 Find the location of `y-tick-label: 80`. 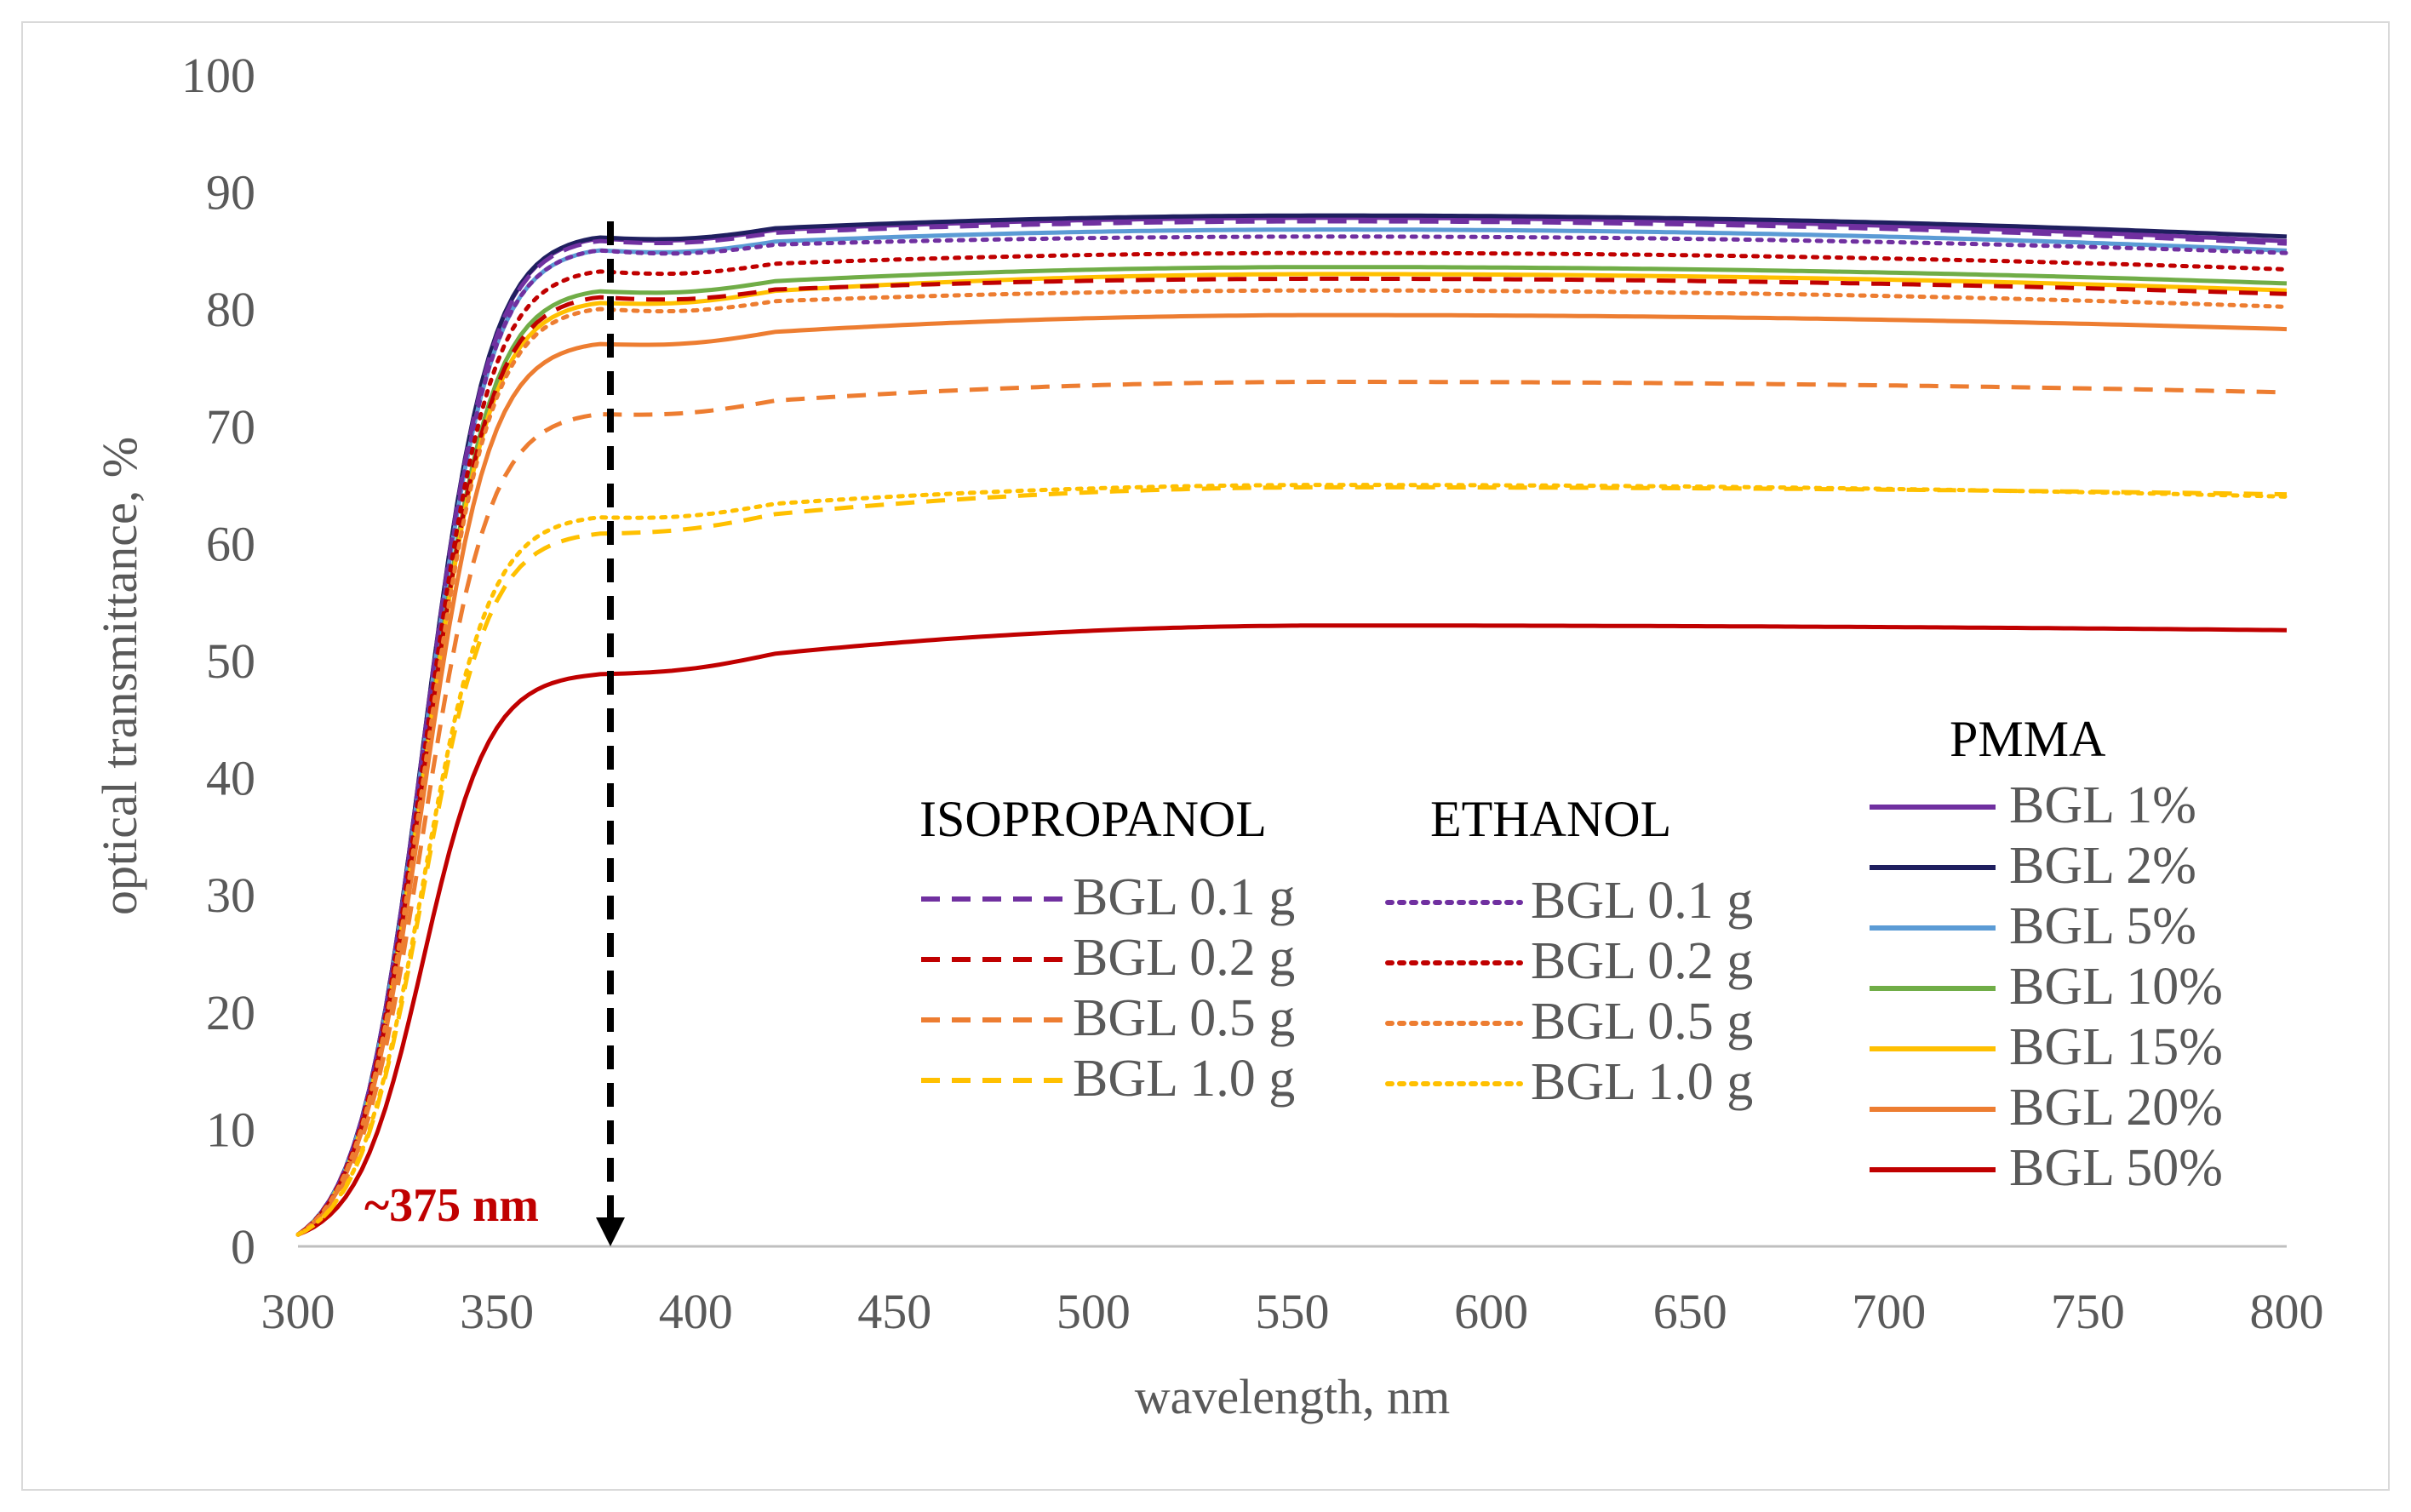

y-tick-label: 80 is located at coordinates (231, 309).